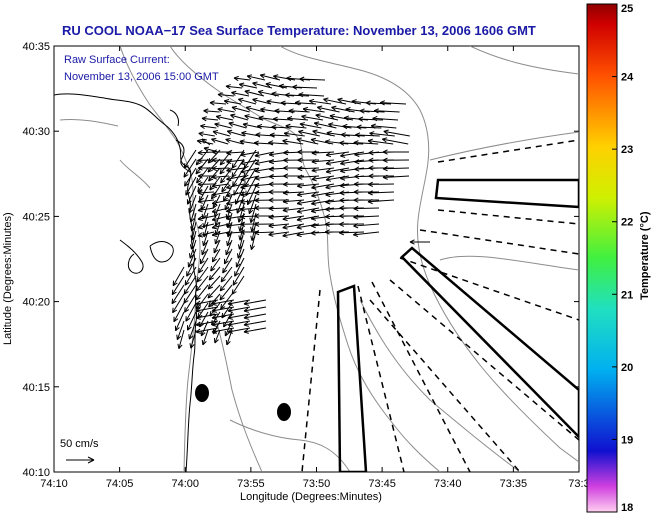 The width and height of the screenshot is (651, 518). I want to click on x-tick-label: 73:55, so click(251, 484).